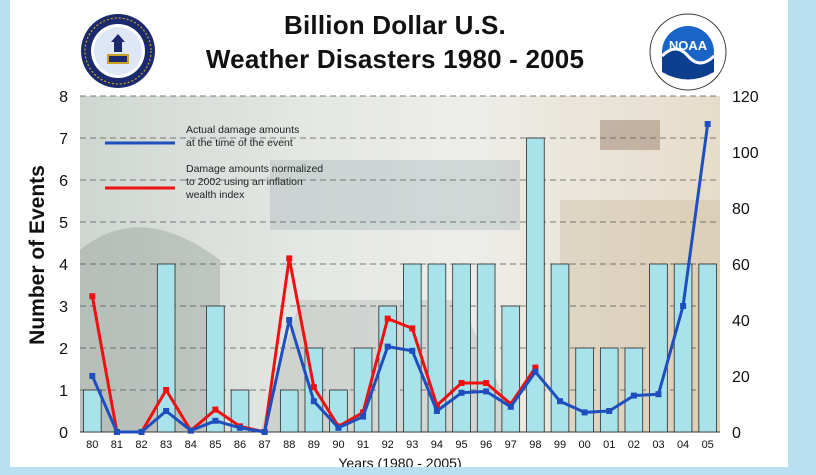 The image size is (816, 475). Describe the element at coordinates (683, 445) in the screenshot. I see `x-tick-label: 04` at that location.